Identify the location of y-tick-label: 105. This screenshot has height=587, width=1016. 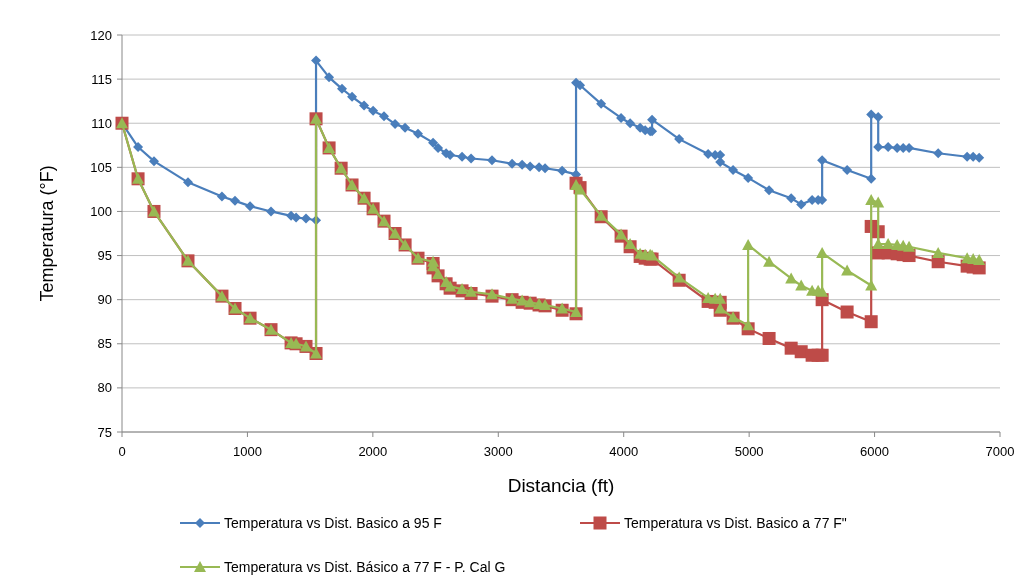
(101, 167).